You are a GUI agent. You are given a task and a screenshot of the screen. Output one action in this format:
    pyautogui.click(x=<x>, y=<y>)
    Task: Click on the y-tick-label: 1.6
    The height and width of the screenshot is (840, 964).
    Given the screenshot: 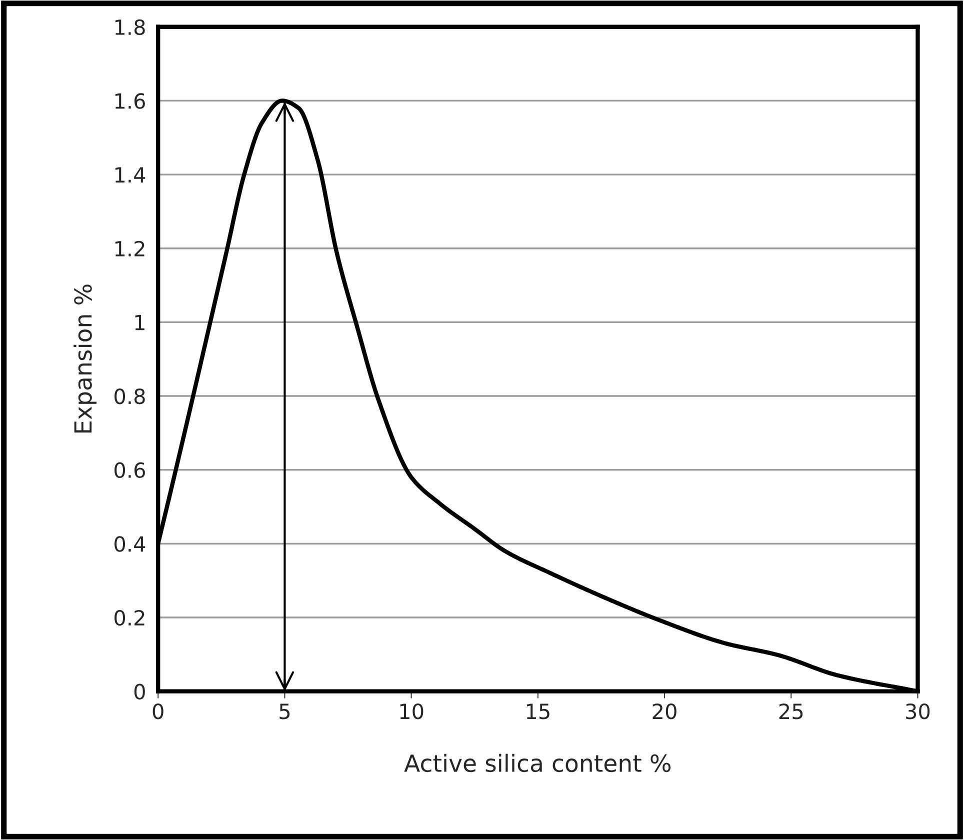 What is the action you would take?
    pyautogui.click(x=130, y=101)
    